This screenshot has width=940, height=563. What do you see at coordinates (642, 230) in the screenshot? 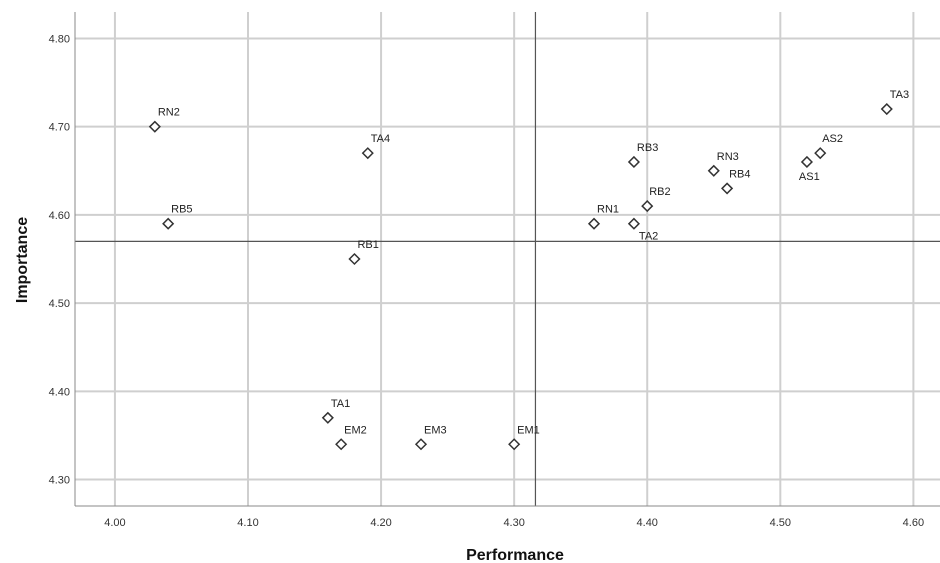
I see `data-point-ta2: TA2` at bounding box center [642, 230].